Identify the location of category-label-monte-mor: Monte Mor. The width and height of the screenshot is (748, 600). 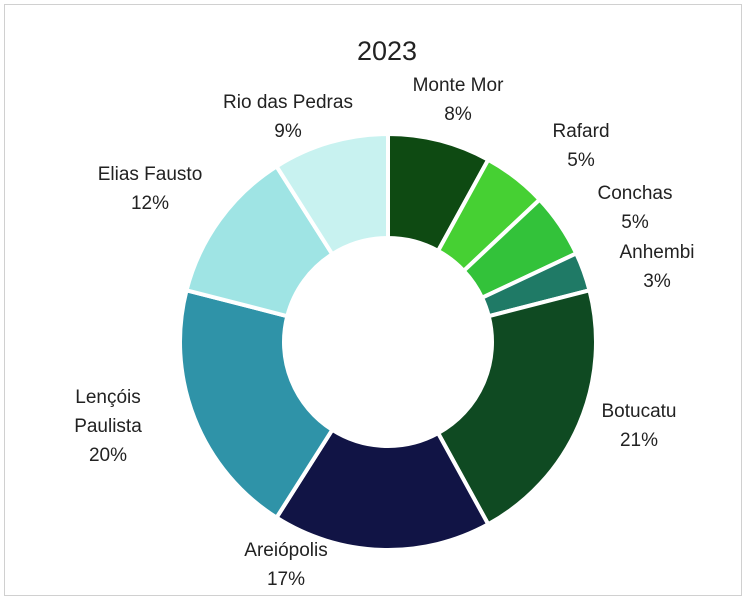
(458, 85).